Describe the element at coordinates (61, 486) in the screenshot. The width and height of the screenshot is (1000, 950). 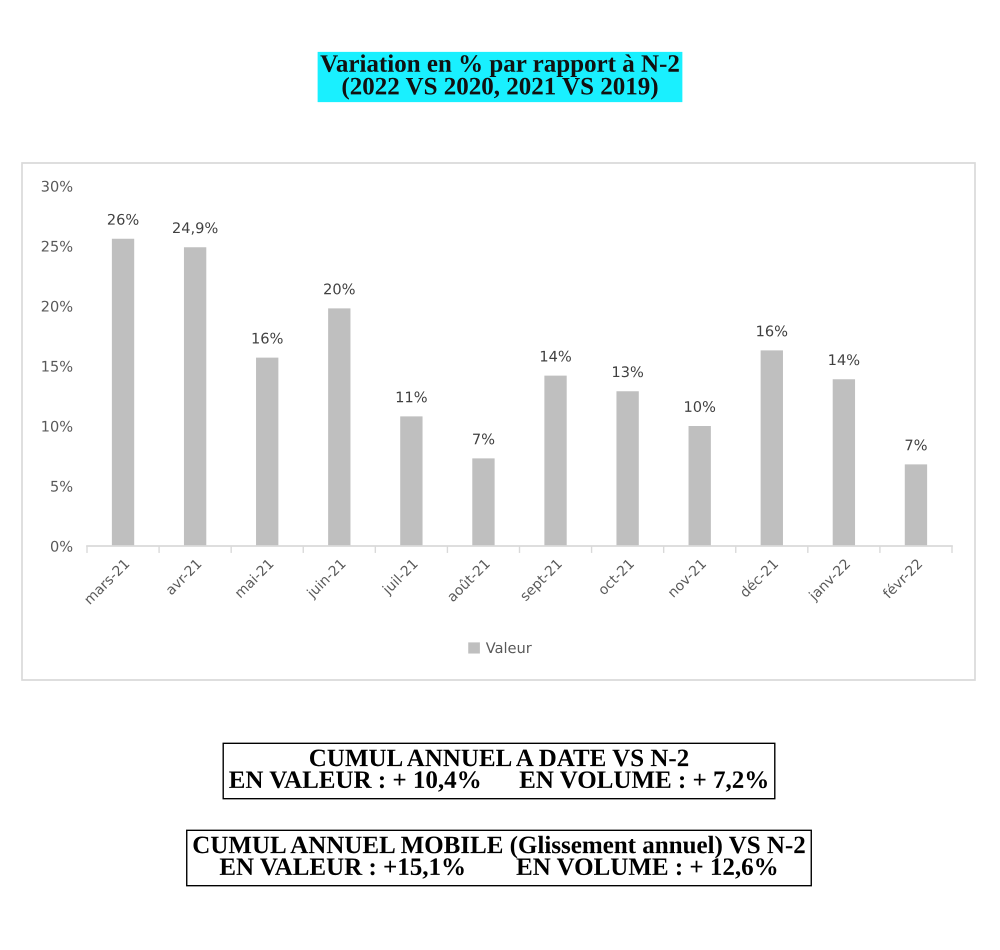
I see `y-tick-label: 5%` at that location.